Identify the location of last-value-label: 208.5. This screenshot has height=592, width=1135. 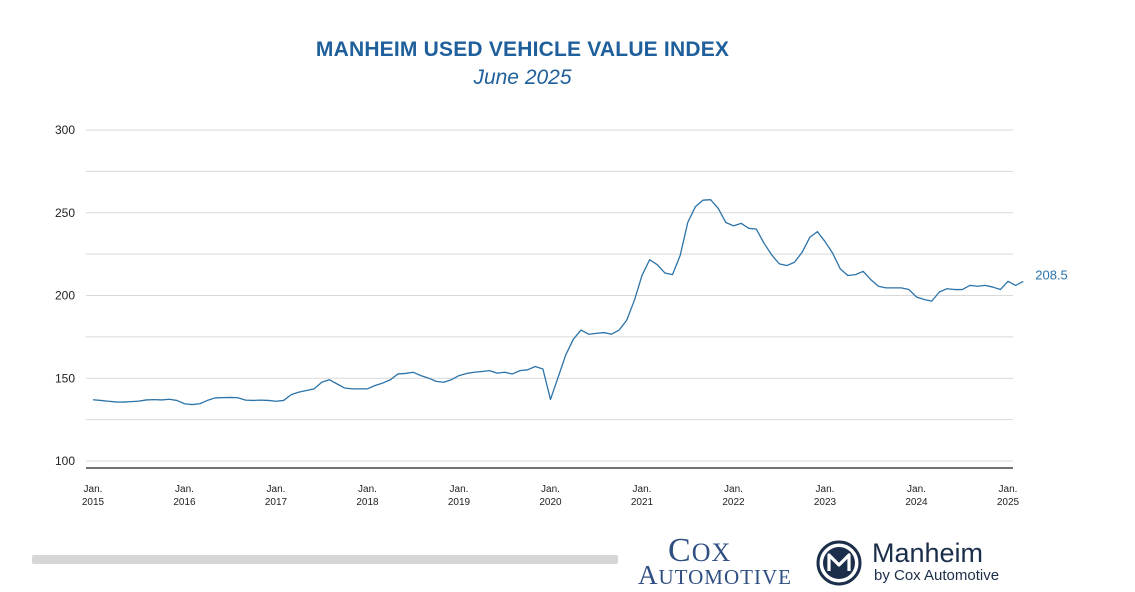
(1051, 274).